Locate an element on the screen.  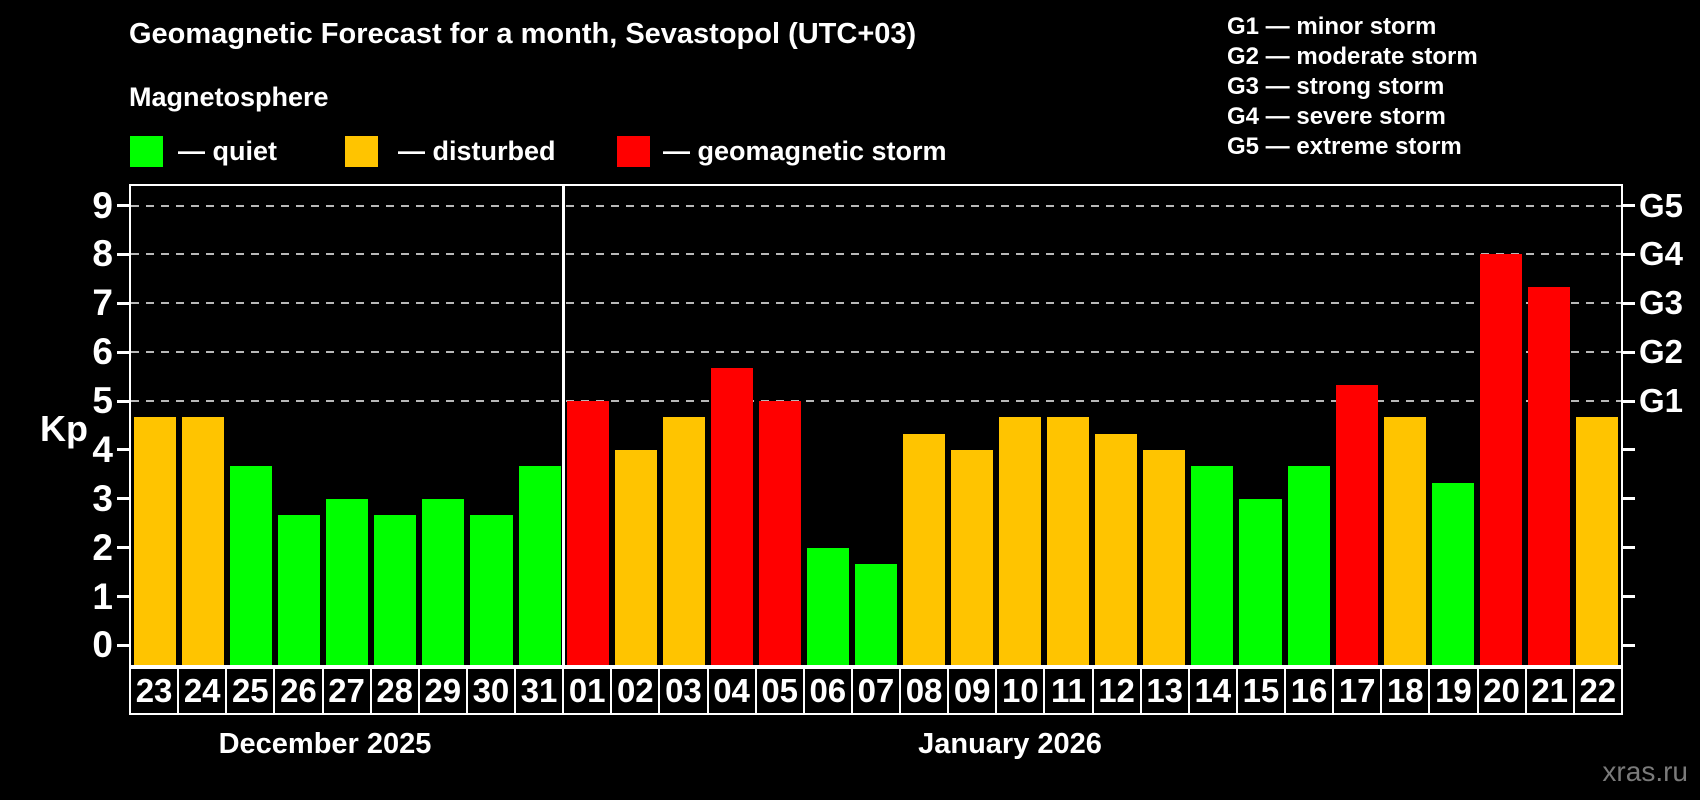
month-label-january: January 2026 is located at coordinates (1010, 744).